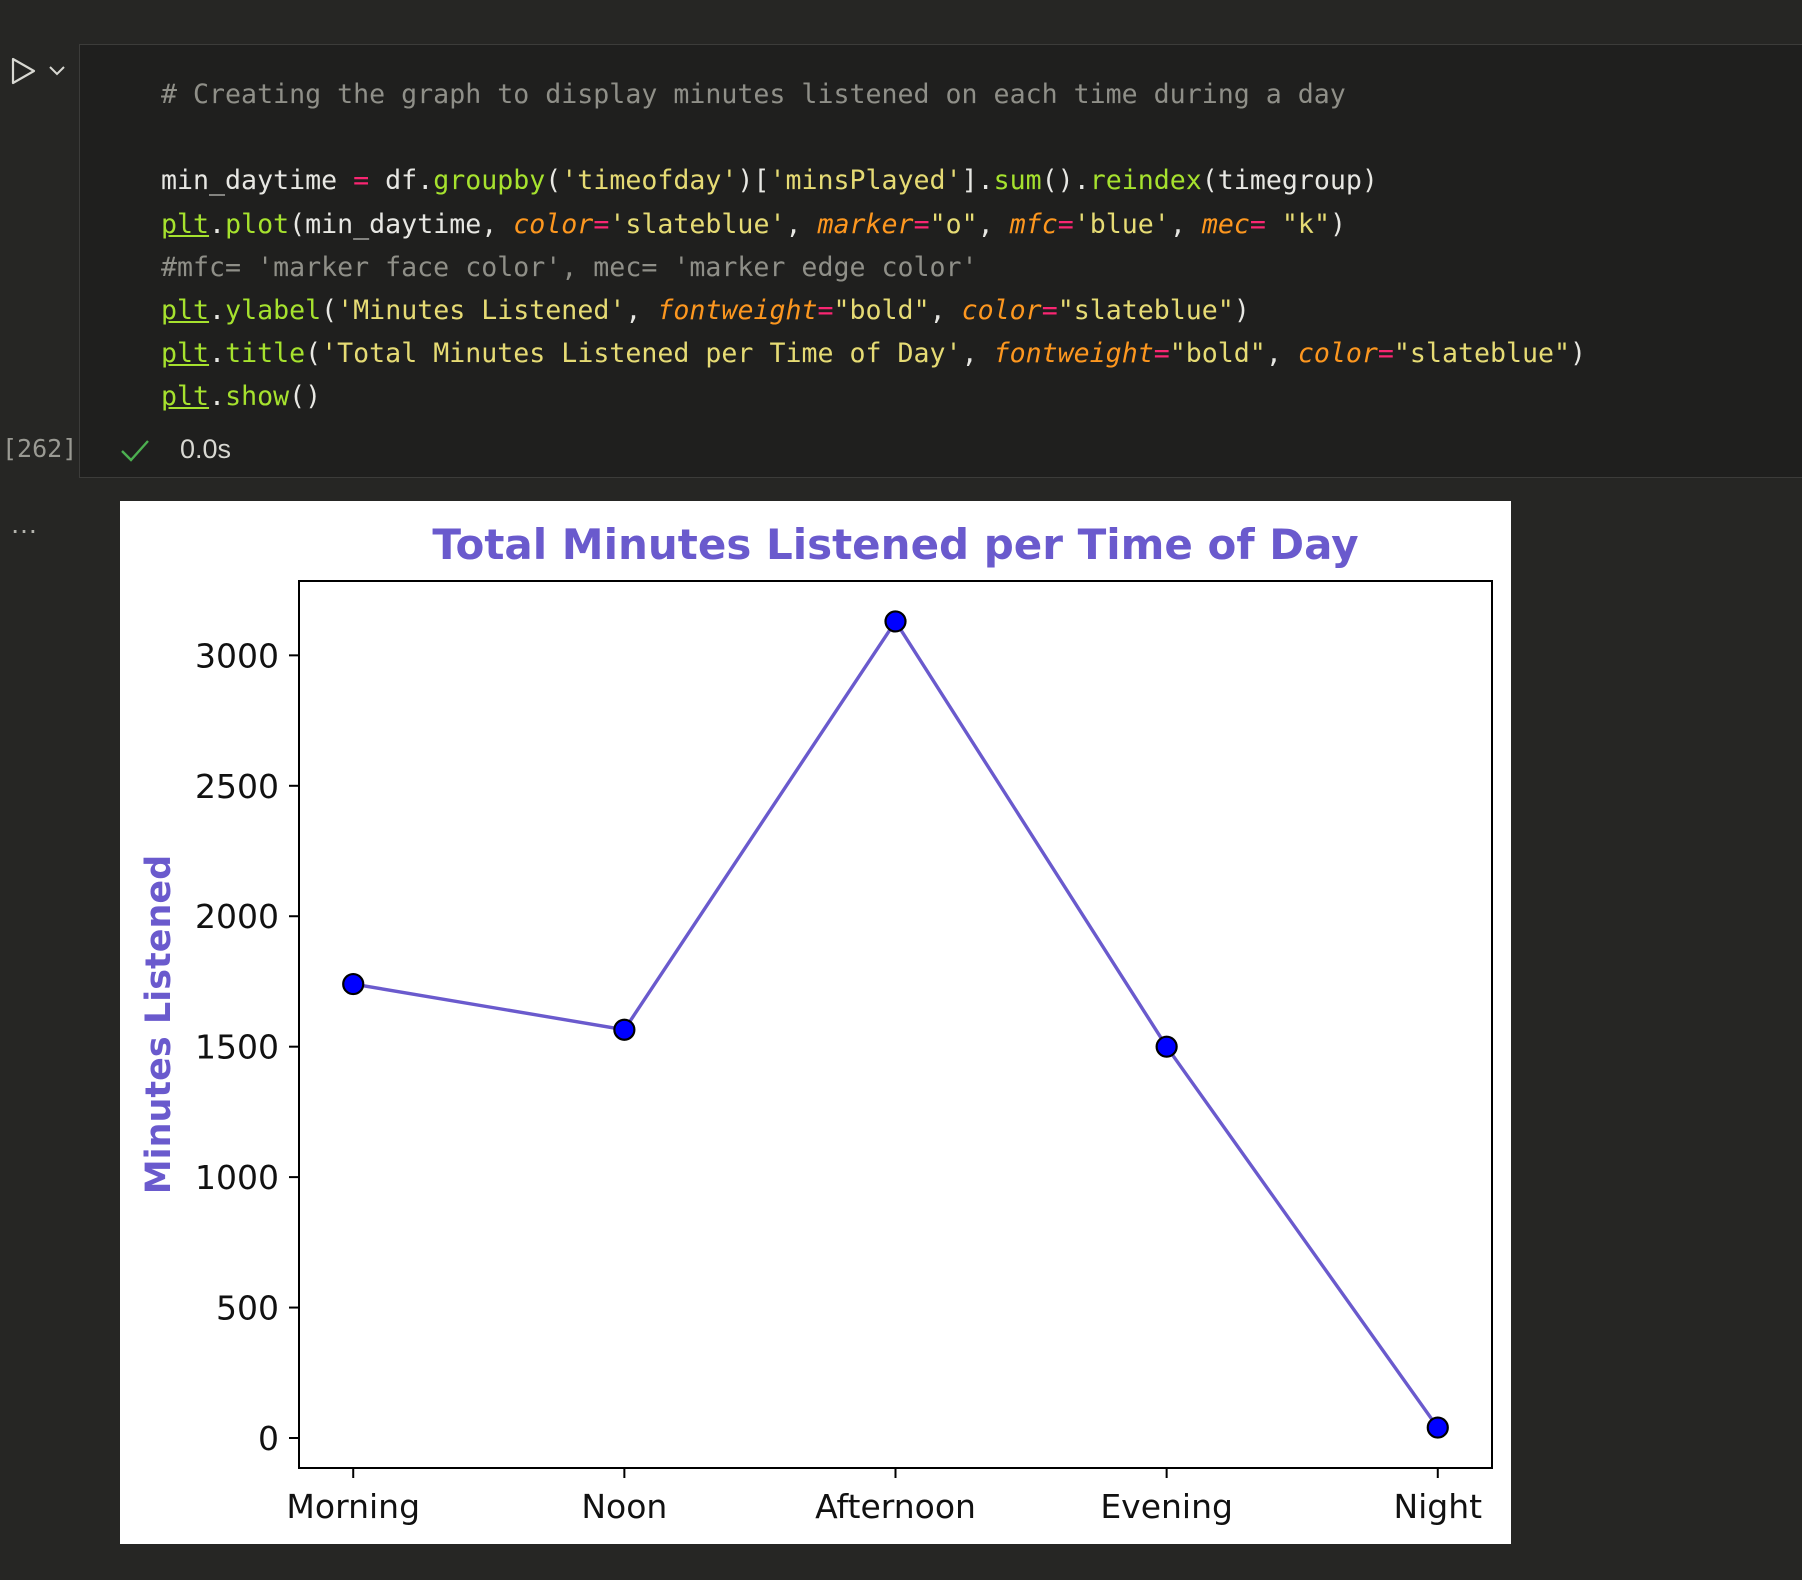 This screenshot has height=1580, width=1802. I want to click on code-token: ()., so click(1065, 181).